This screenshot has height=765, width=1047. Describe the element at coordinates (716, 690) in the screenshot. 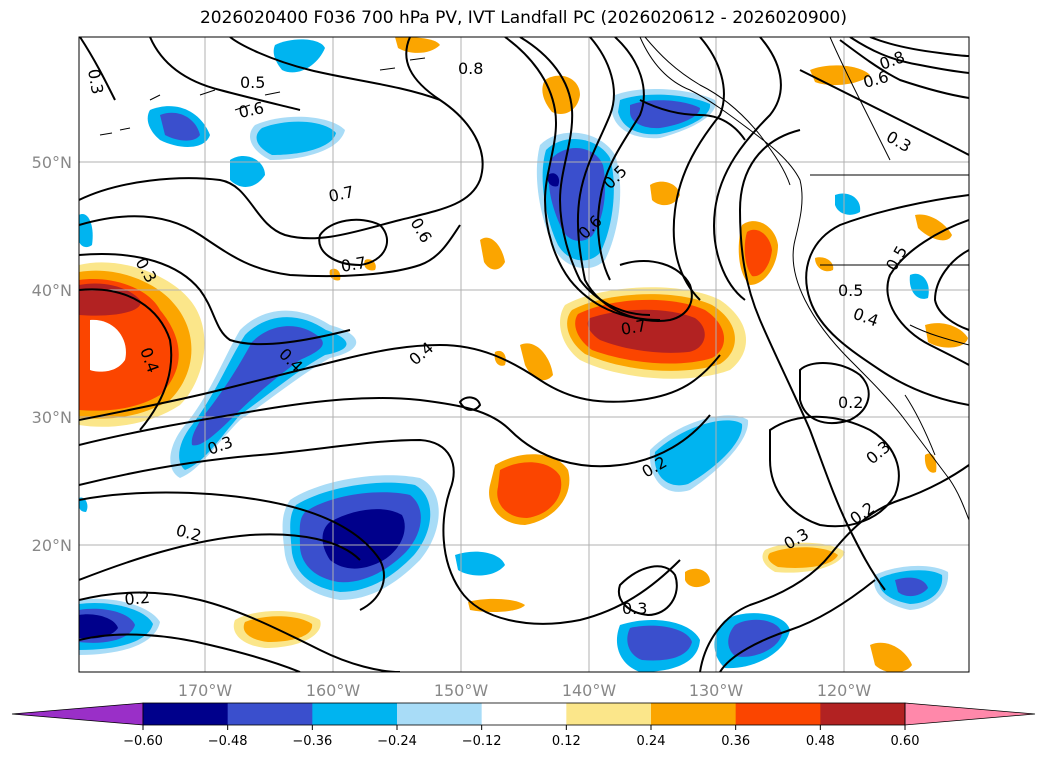

I see `lon-label: 130°W` at that location.